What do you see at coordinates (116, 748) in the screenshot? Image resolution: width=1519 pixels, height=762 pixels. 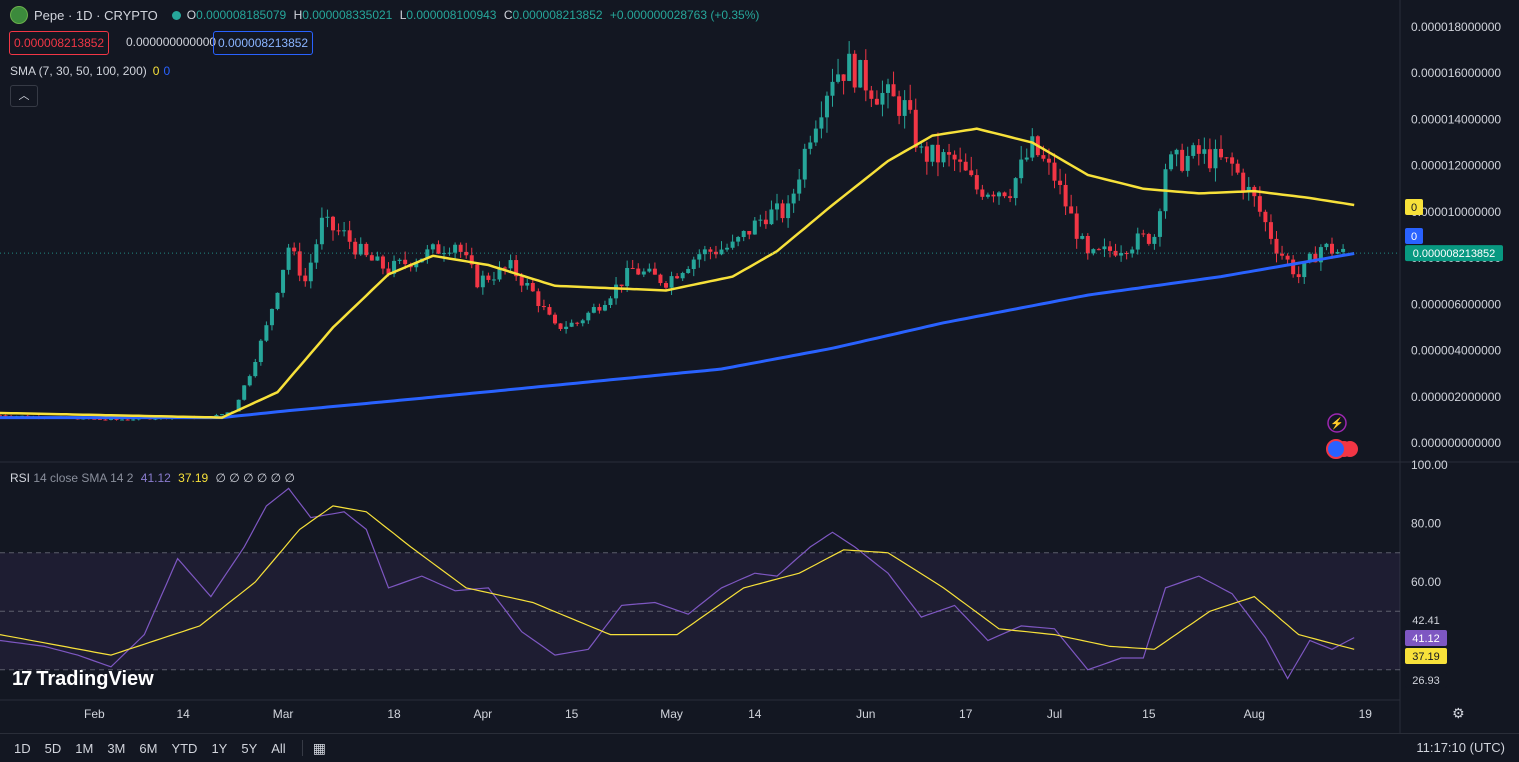 I see `timeframe-3m-button: 3M` at bounding box center [116, 748].